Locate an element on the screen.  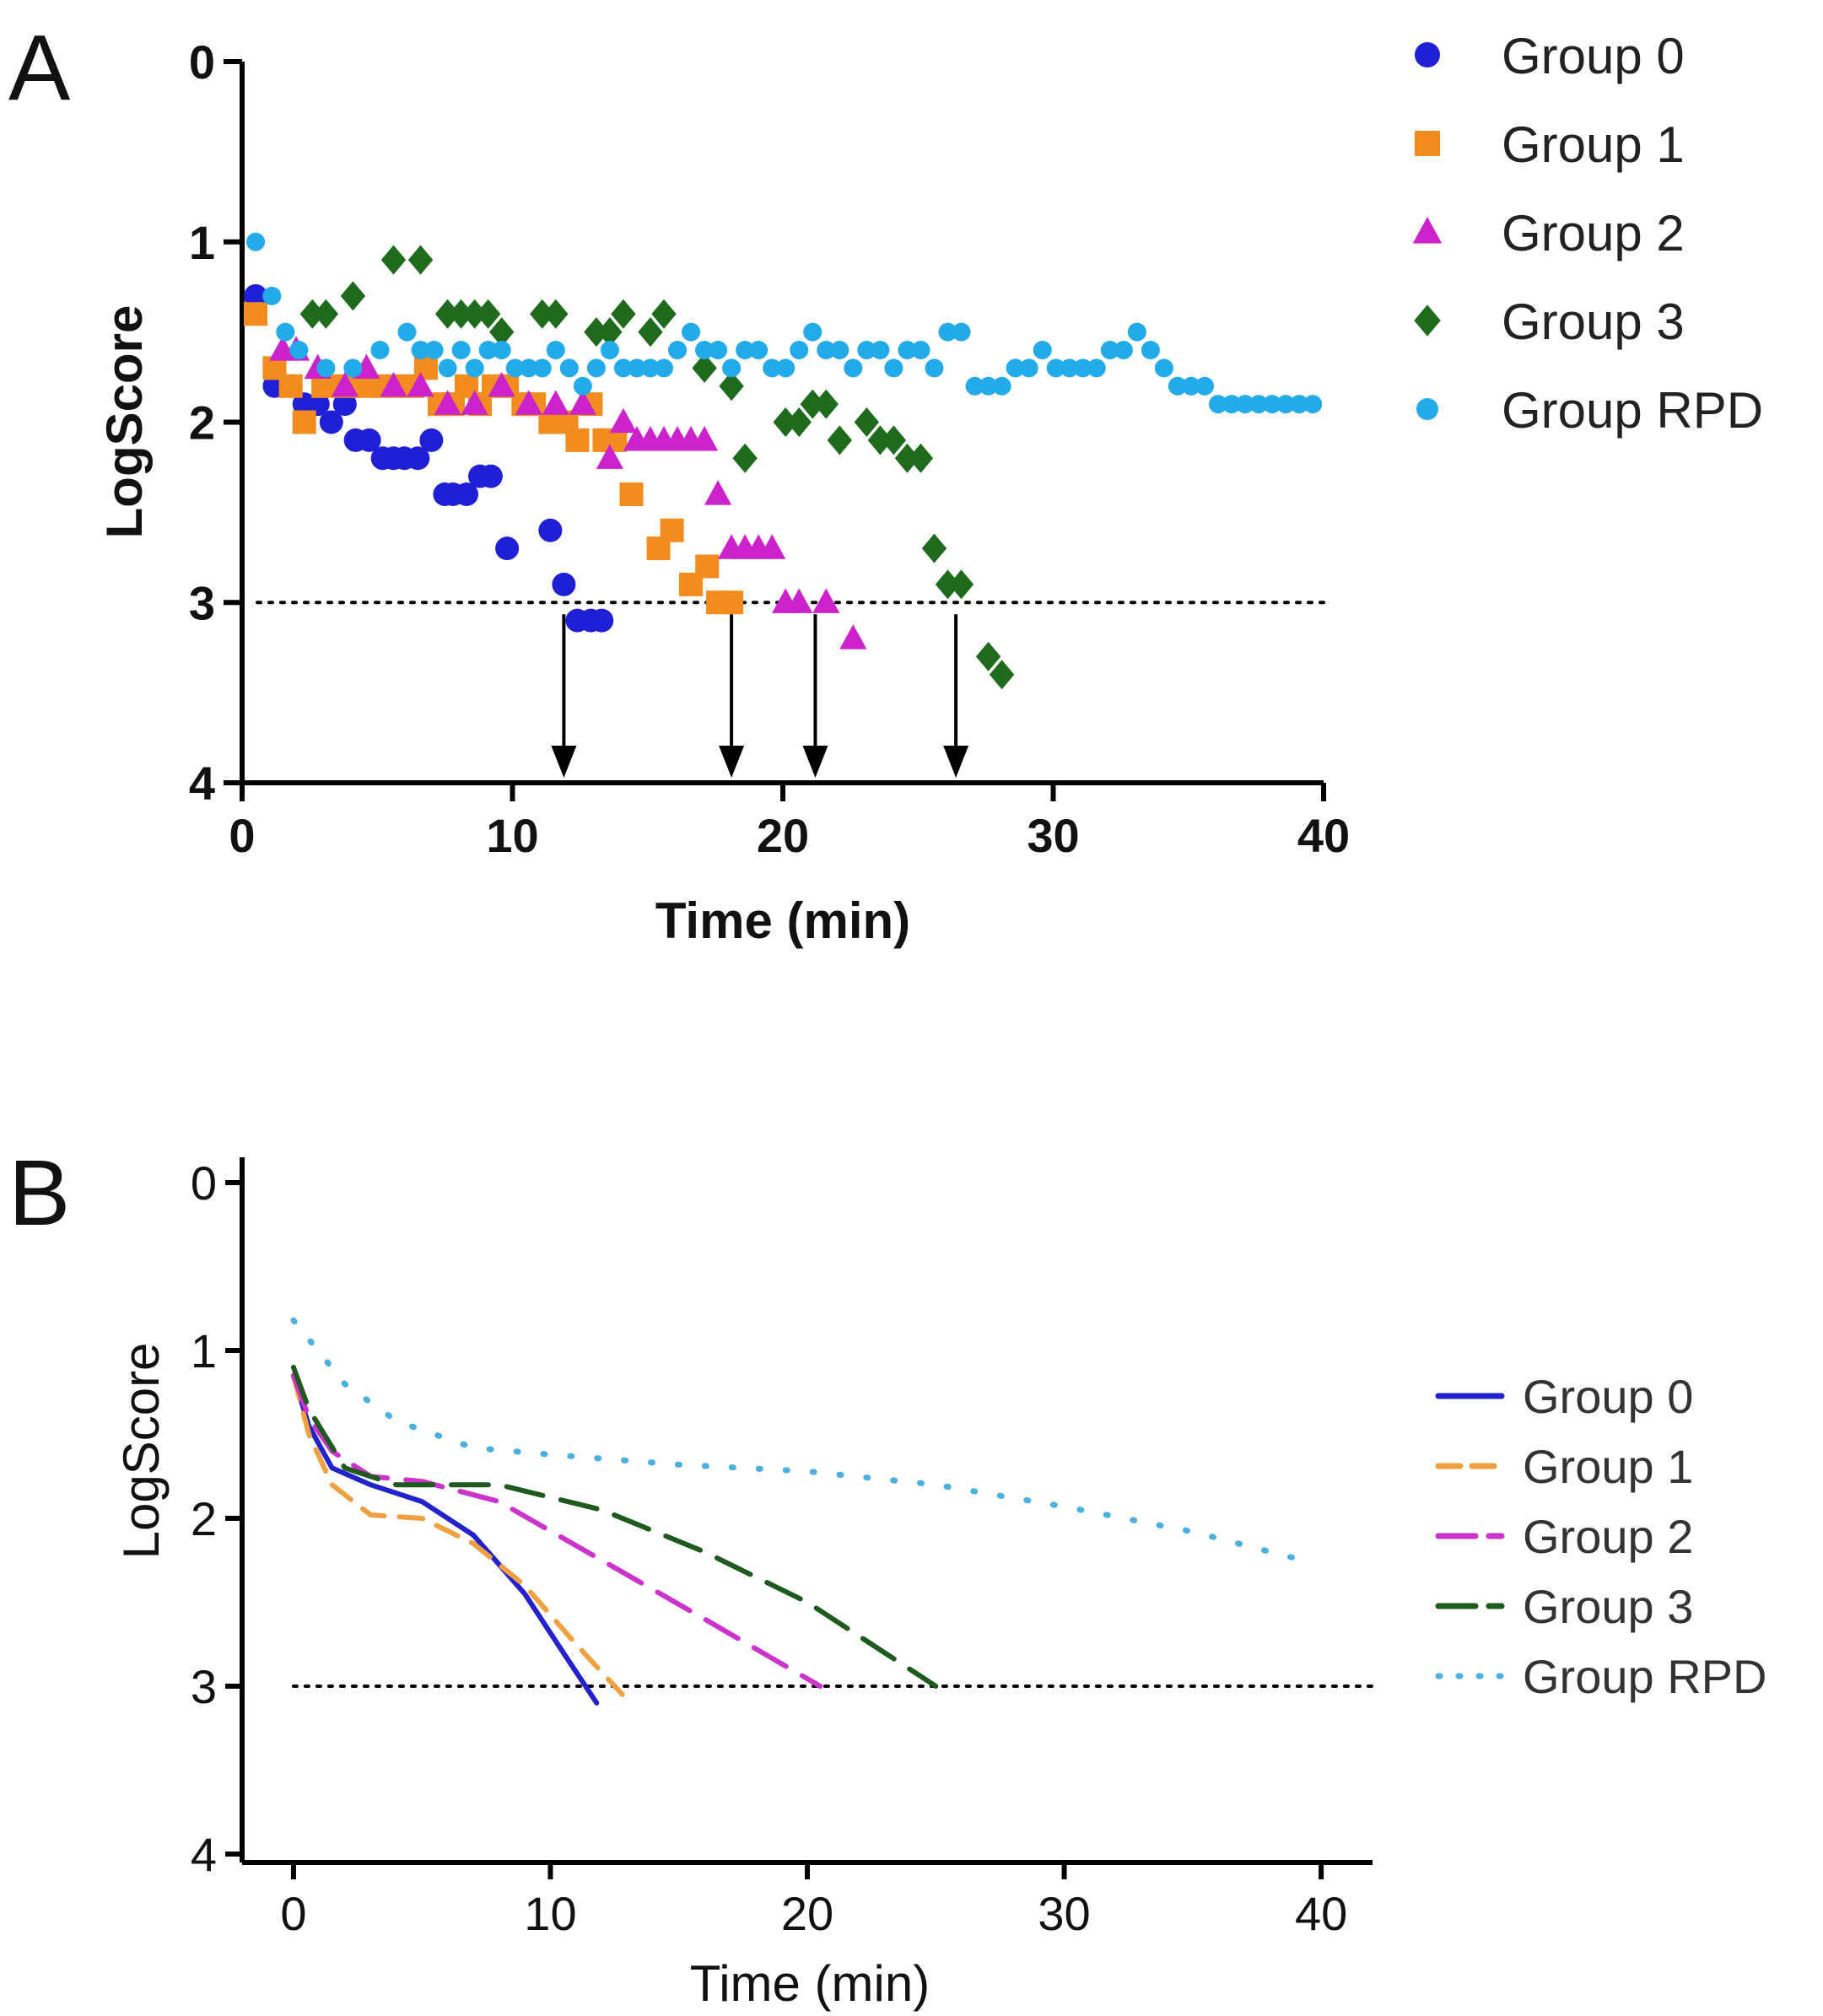
panel-a-series-group-rpd is located at coordinates (784, 323).